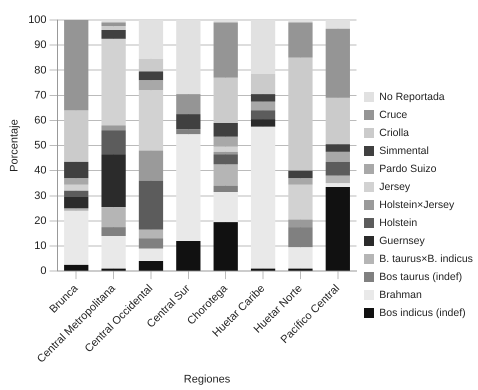 This screenshot has height=390, width=478. I want to click on y-tick-label: 40, so click(40, 170).